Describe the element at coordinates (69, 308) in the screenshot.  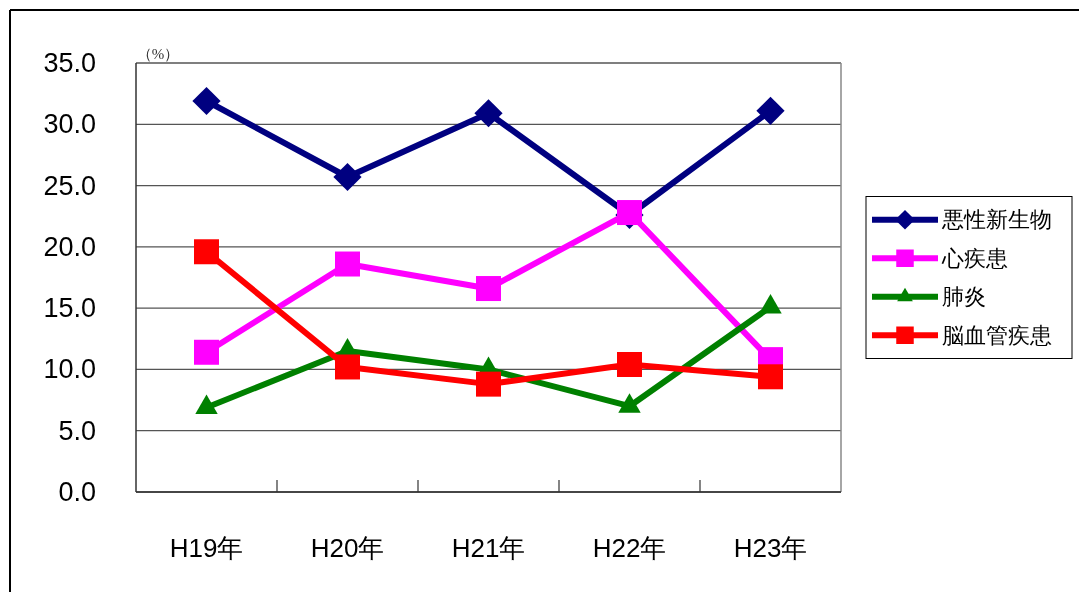
I see `y-tick-label: 15.0` at that location.